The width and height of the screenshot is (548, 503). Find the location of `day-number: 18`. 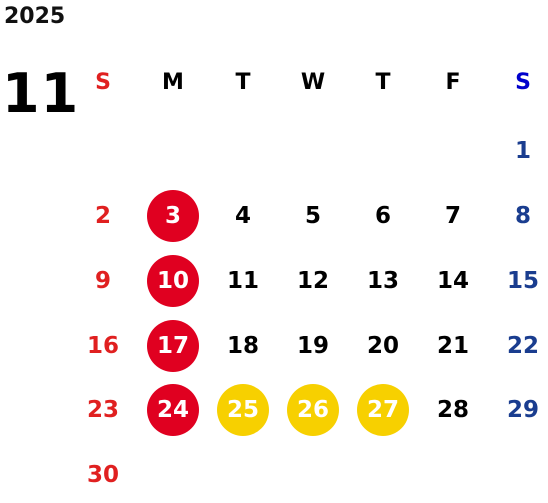

day-number: 18 is located at coordinates (242, 346).